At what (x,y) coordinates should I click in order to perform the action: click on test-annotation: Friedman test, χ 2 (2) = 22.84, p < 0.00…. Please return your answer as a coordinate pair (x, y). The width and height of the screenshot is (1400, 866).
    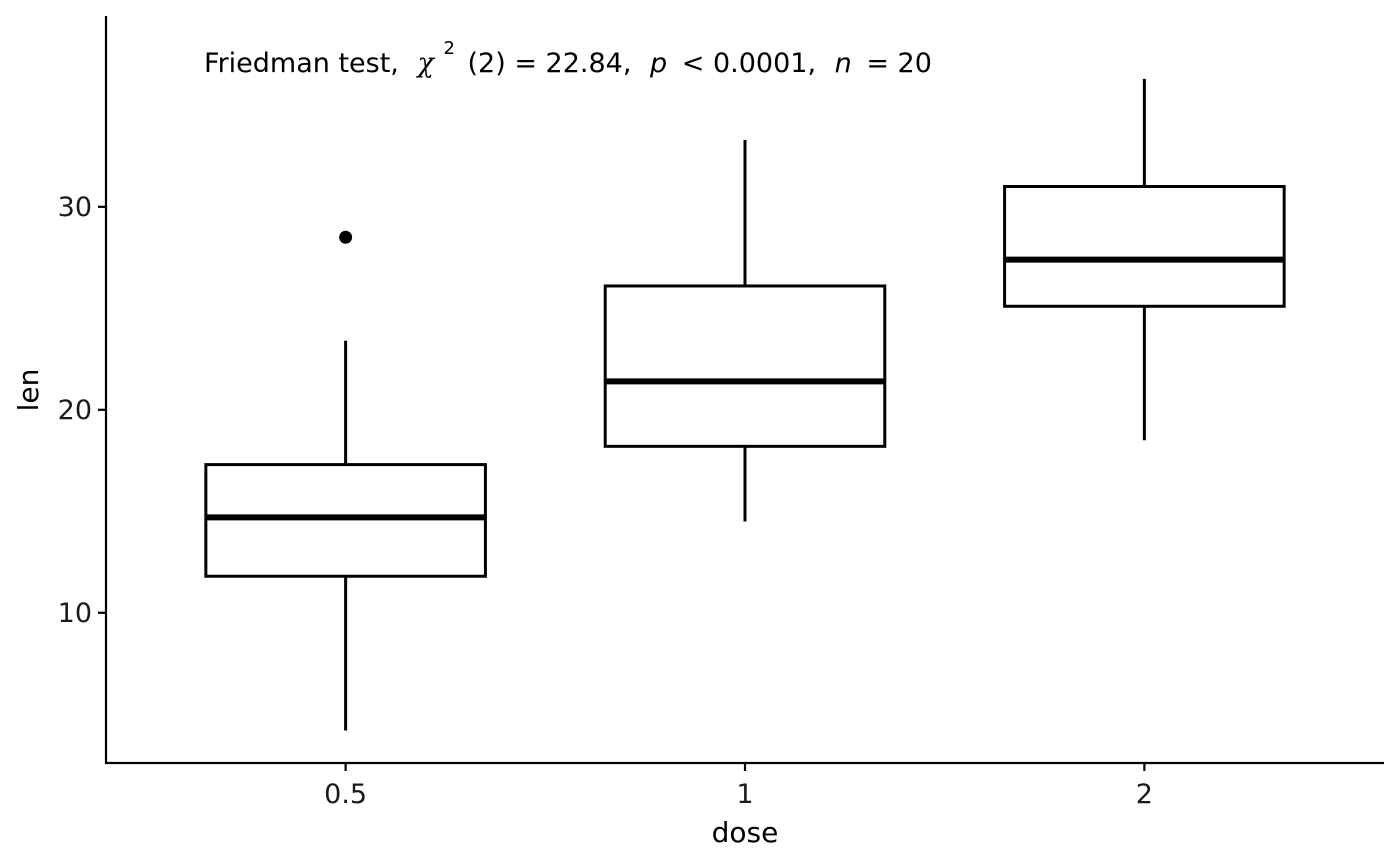
    Looking at the image, I should click on (568, 54).